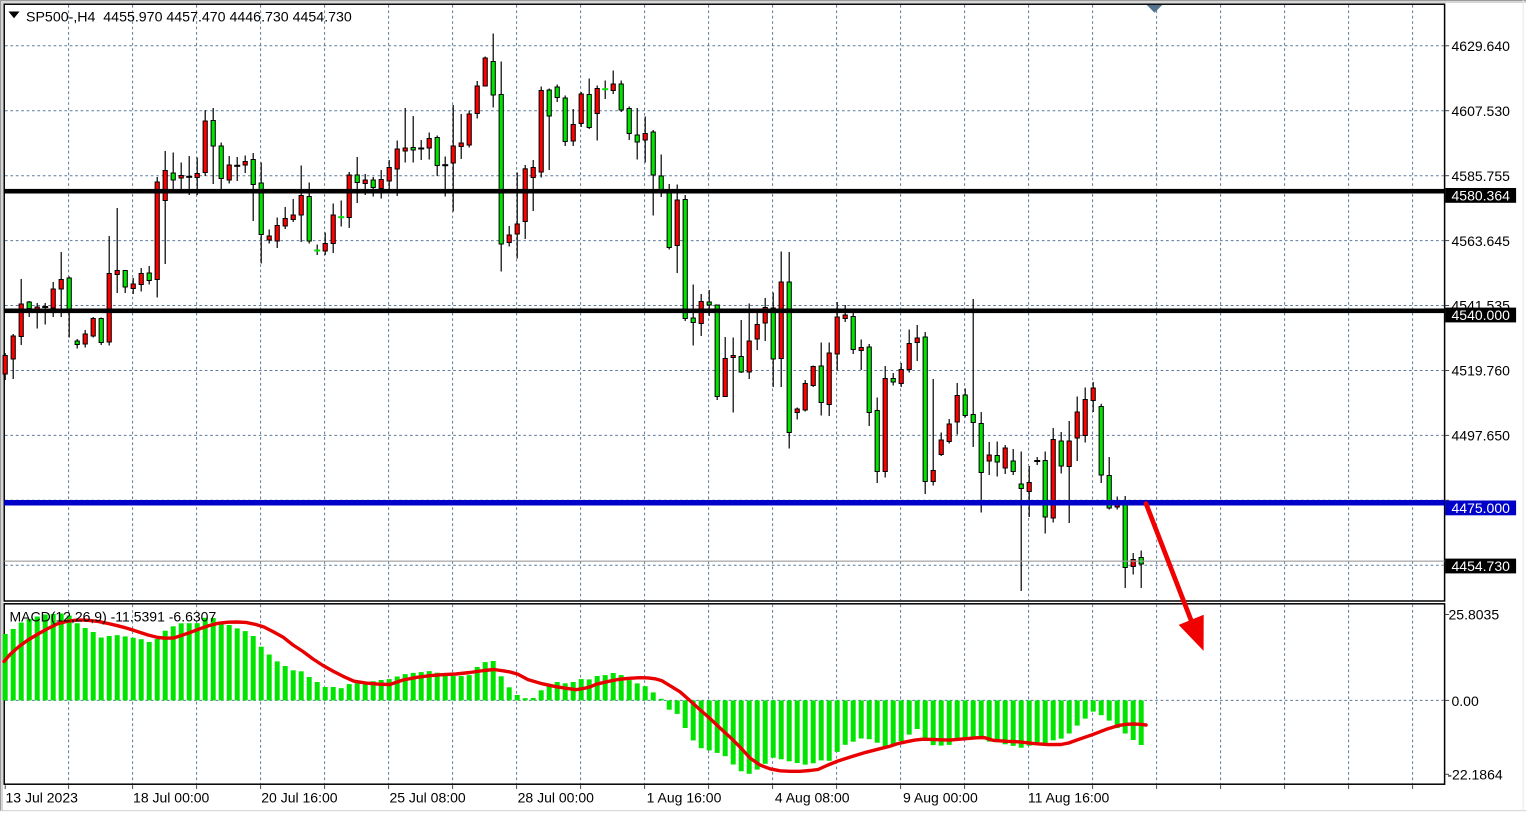  I want to click on svg-text: 1 Aug 16:00, so click(684, 798).